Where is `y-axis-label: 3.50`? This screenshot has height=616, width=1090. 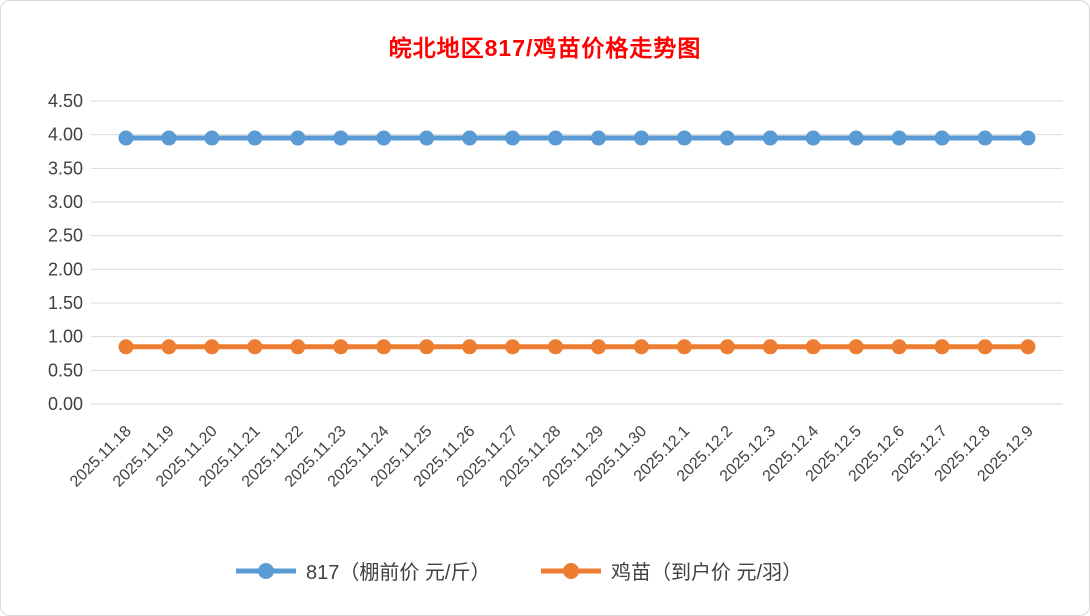 y-axis-label: 3.50 is located at coordinates (65, 168).